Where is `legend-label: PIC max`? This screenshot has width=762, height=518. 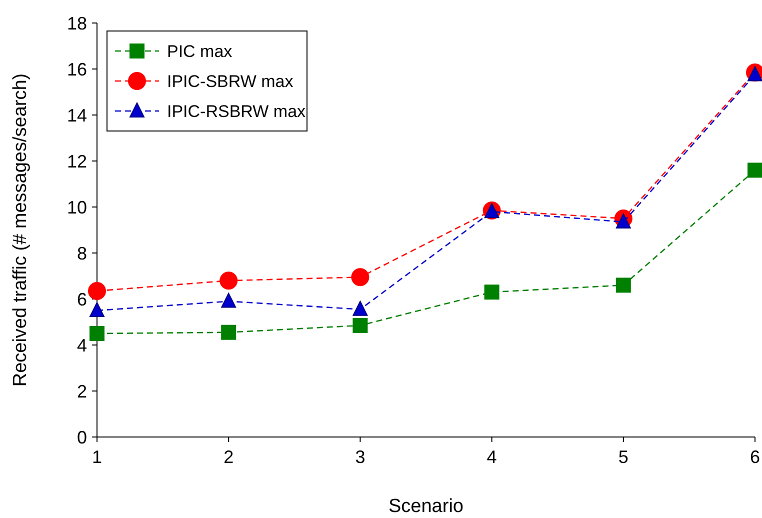 legend-label: PIC max is located at coordinates (200, 51).